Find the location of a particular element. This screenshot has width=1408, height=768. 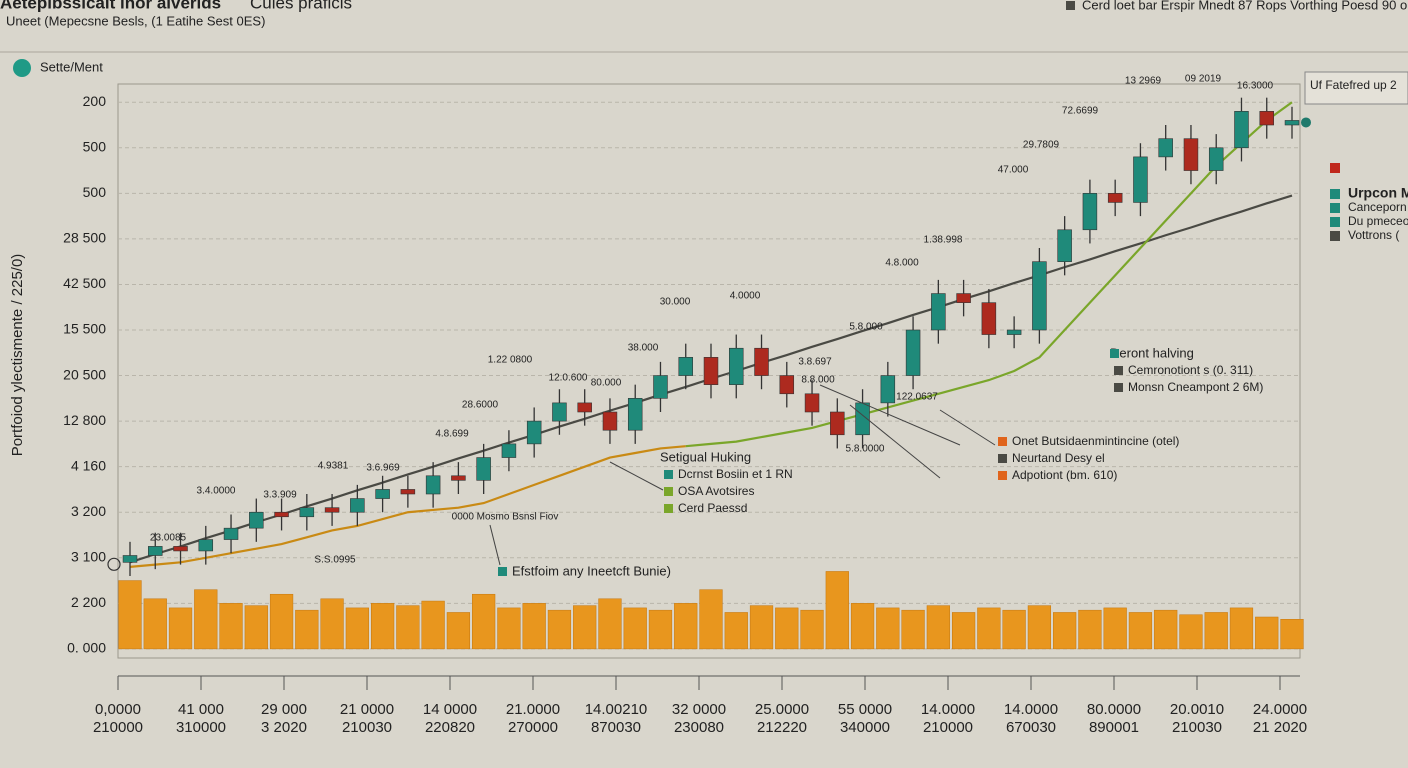

annotation: 0000 Mosmo Bsnsl Fiov is located at coordinates (505, 517).